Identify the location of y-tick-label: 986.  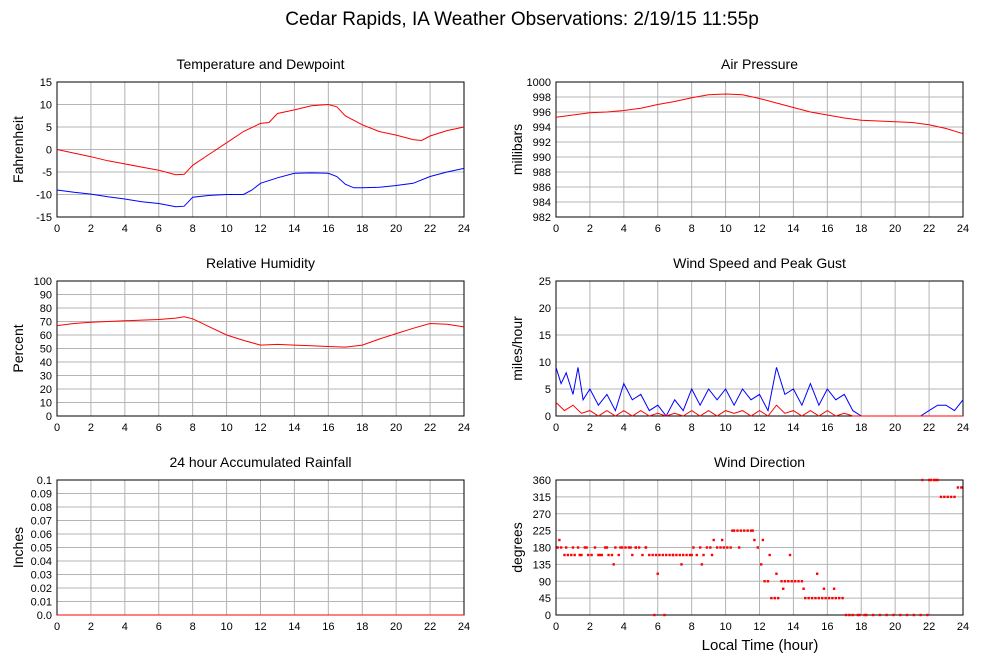
(542, 188).